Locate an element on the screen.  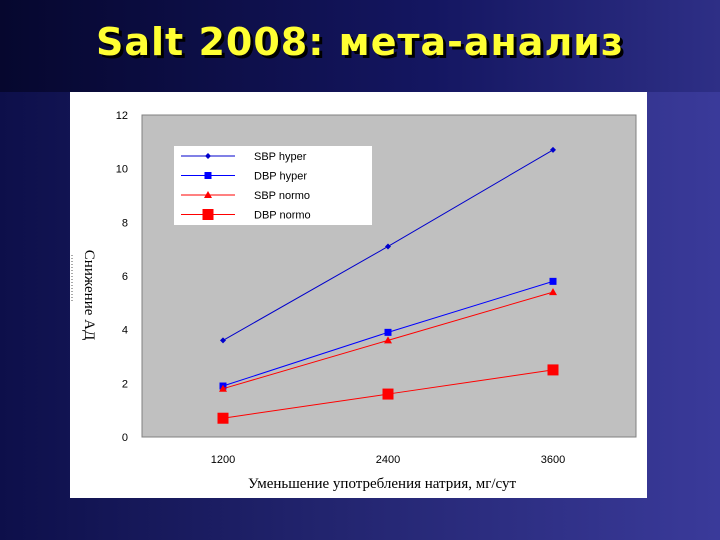
series-sbp-normo is located at coordinates (388, 340).